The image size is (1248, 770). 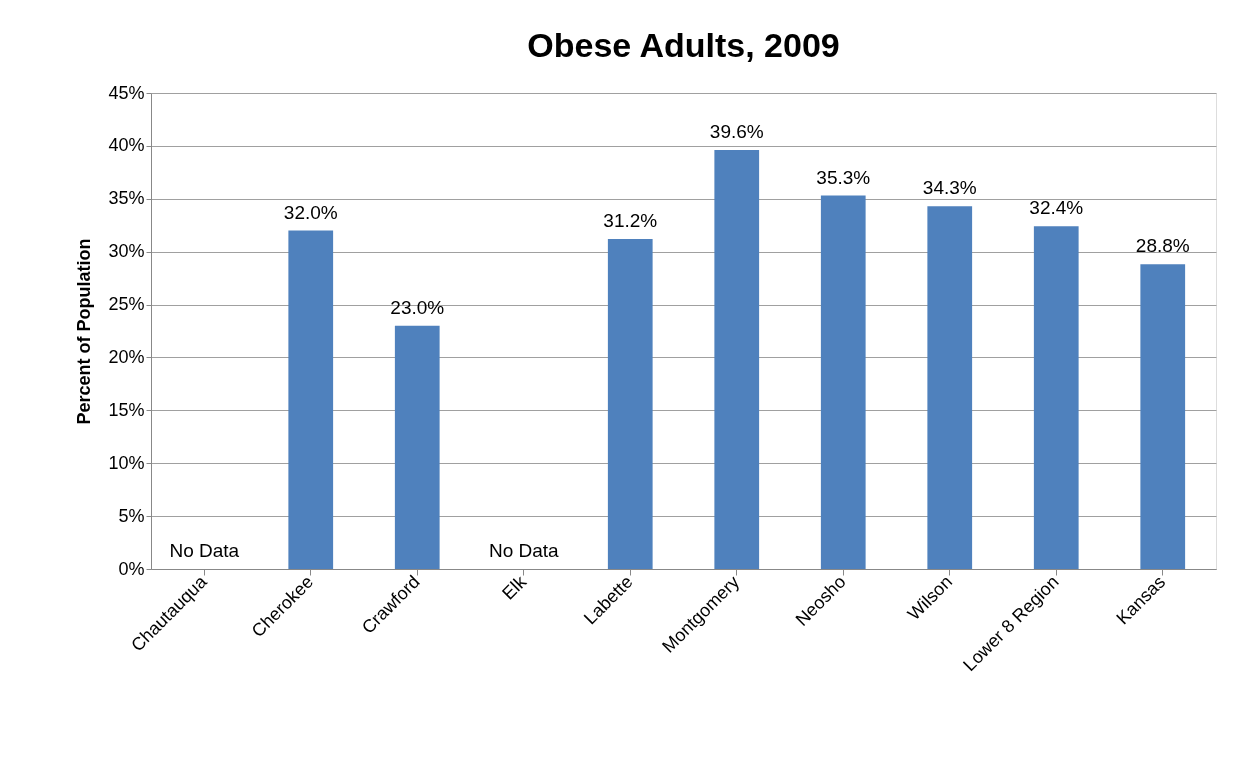 What do you see at coordinates (126, 92) in the screenshot?
I see `y-tick-label: 45%` at bounding box center [126, 92].